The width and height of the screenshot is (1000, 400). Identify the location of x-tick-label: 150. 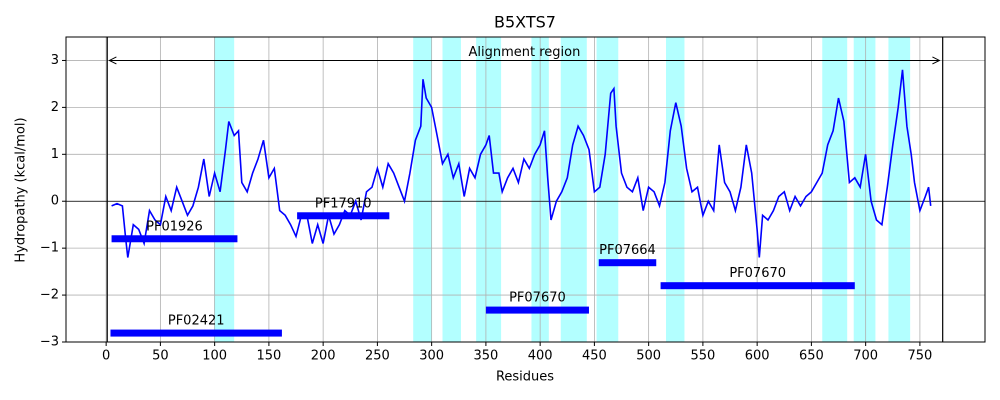
(268, 356).